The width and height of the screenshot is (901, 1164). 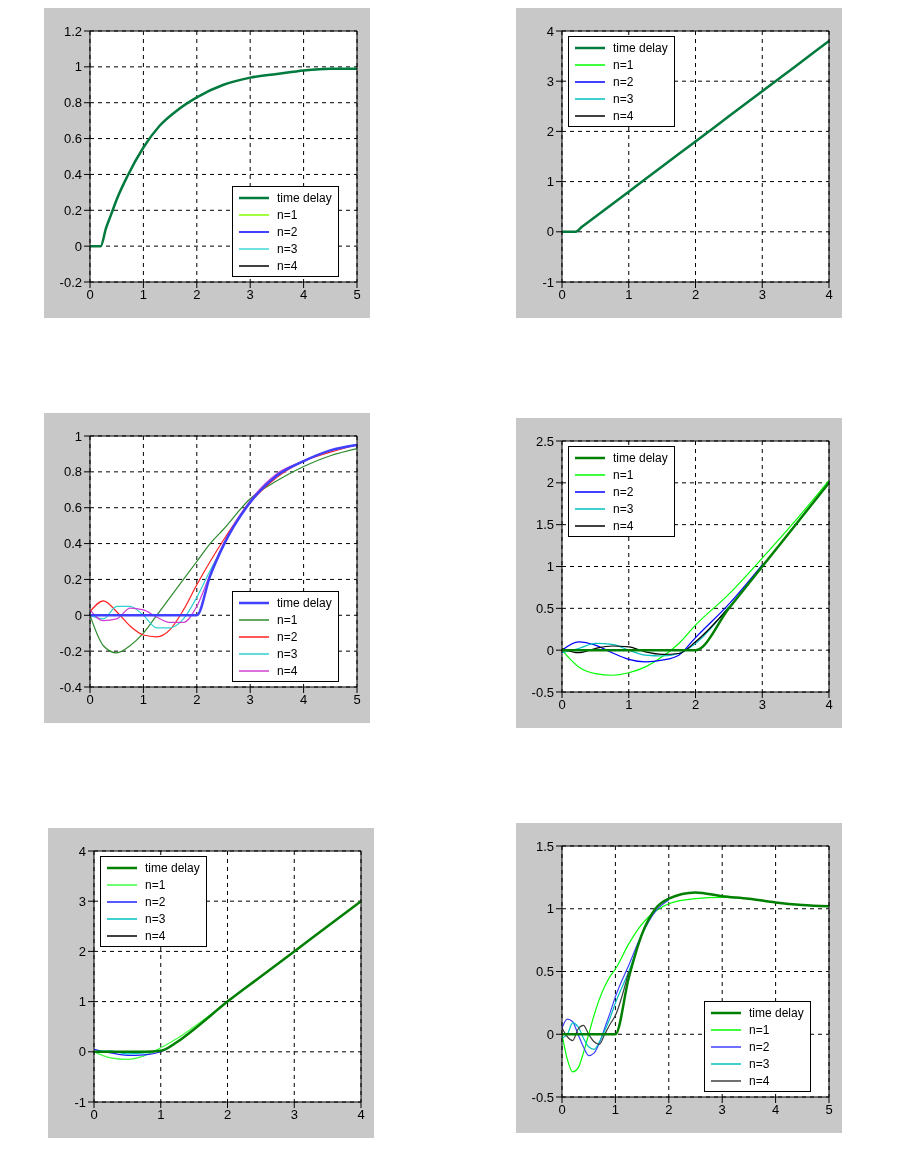 What do you see at coordinates (70, 687) in the screenshot?
I see `y-tick-label: -0.4` at bounding box center [70, 687].